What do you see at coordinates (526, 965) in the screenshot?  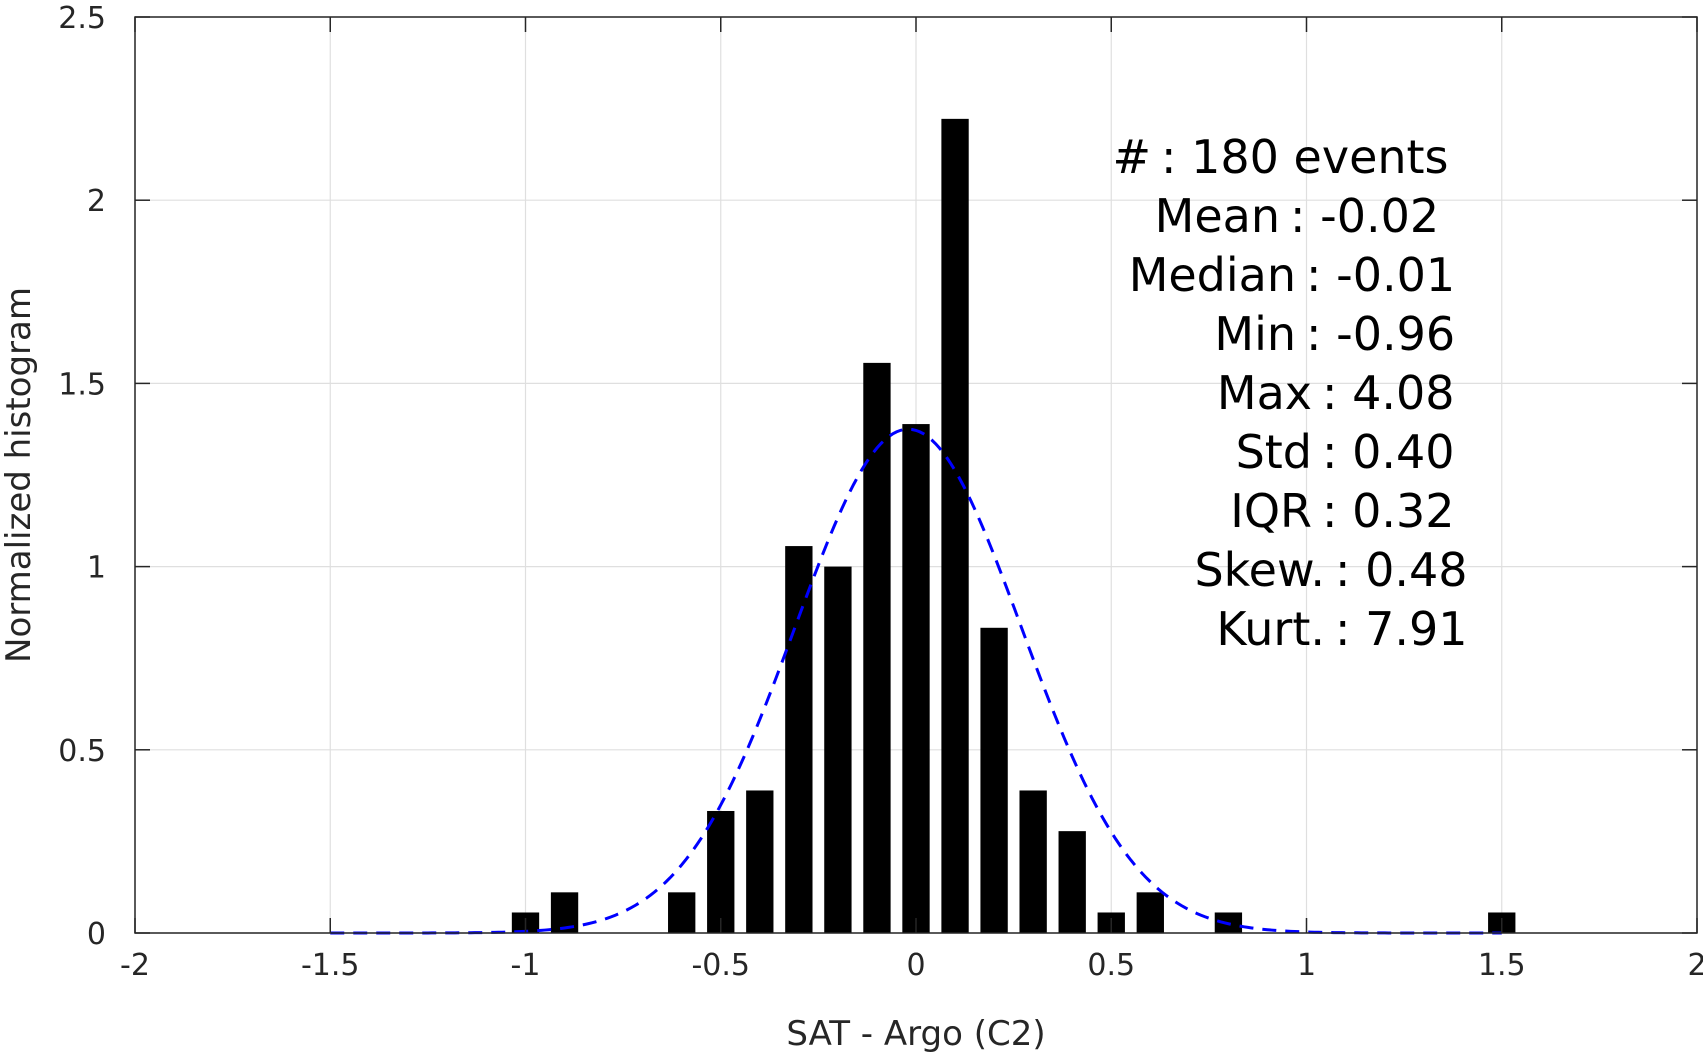 I see `x-tick-label: -1` at bounding box center [526, 965].